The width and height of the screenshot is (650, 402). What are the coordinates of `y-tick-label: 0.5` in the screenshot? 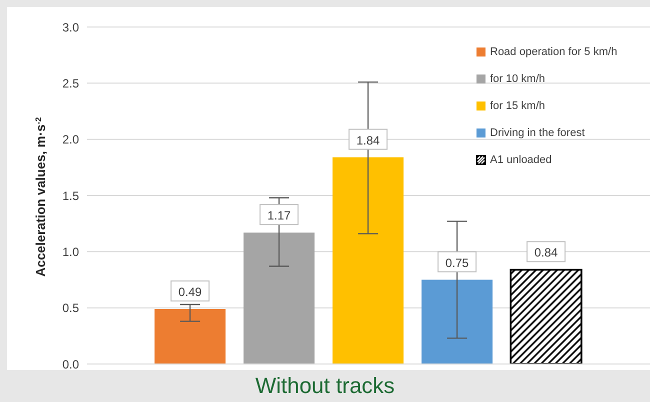 It's located at (71, 308).